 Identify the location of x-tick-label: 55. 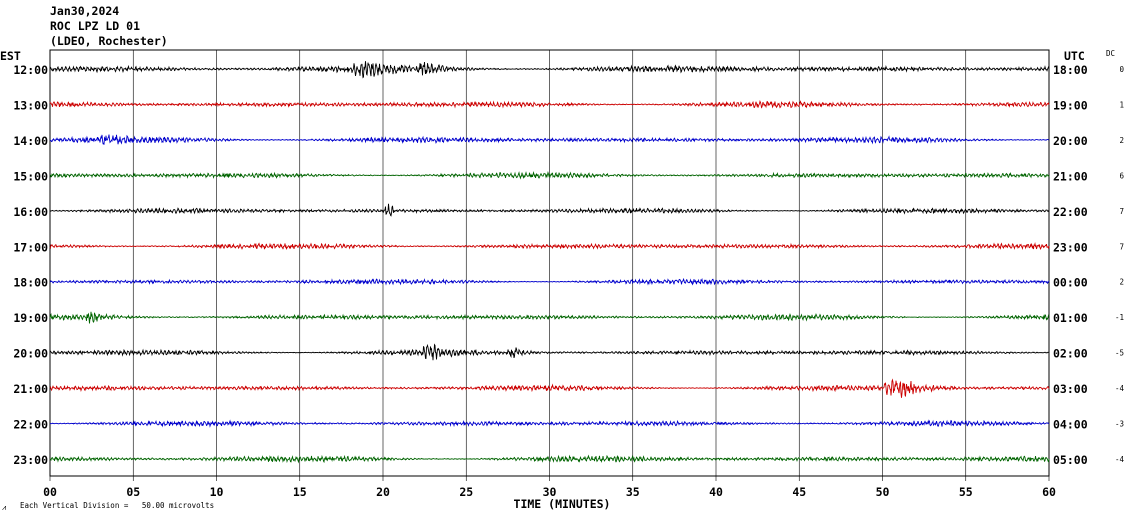
(966, 492).